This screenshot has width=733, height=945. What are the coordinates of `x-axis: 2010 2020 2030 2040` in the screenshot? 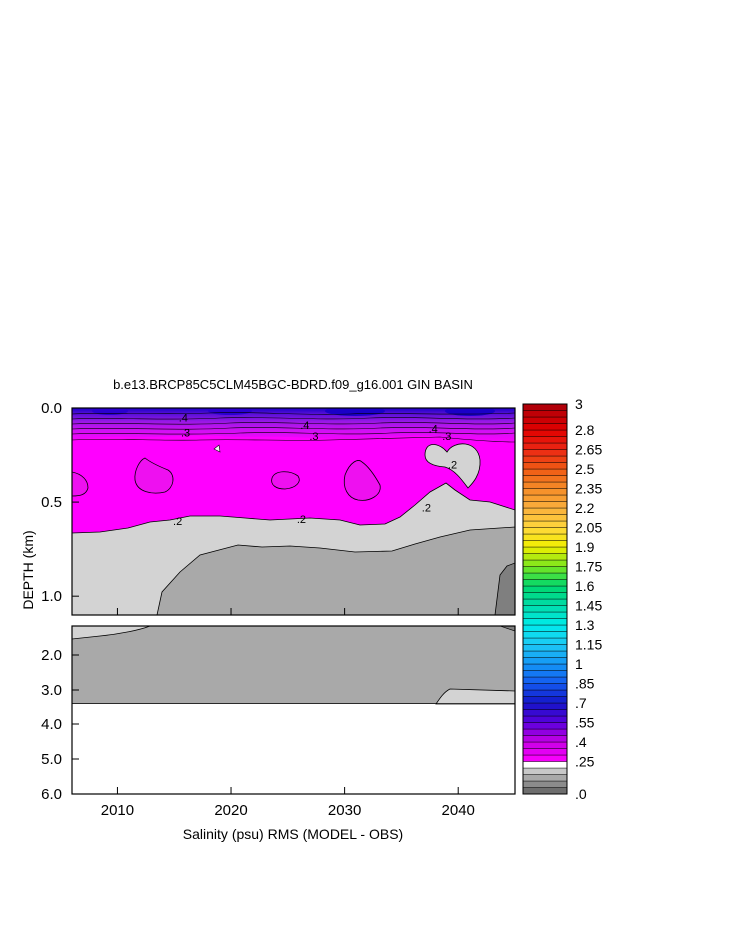 It's located at (288, 713).